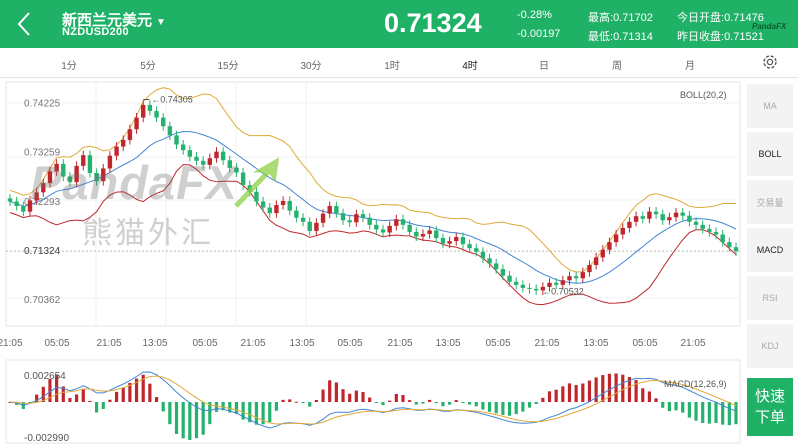 The width and height of the screenshot is (798, 448). I want to click on instrument-symbol: NZDUSD200, so click(95, 32).